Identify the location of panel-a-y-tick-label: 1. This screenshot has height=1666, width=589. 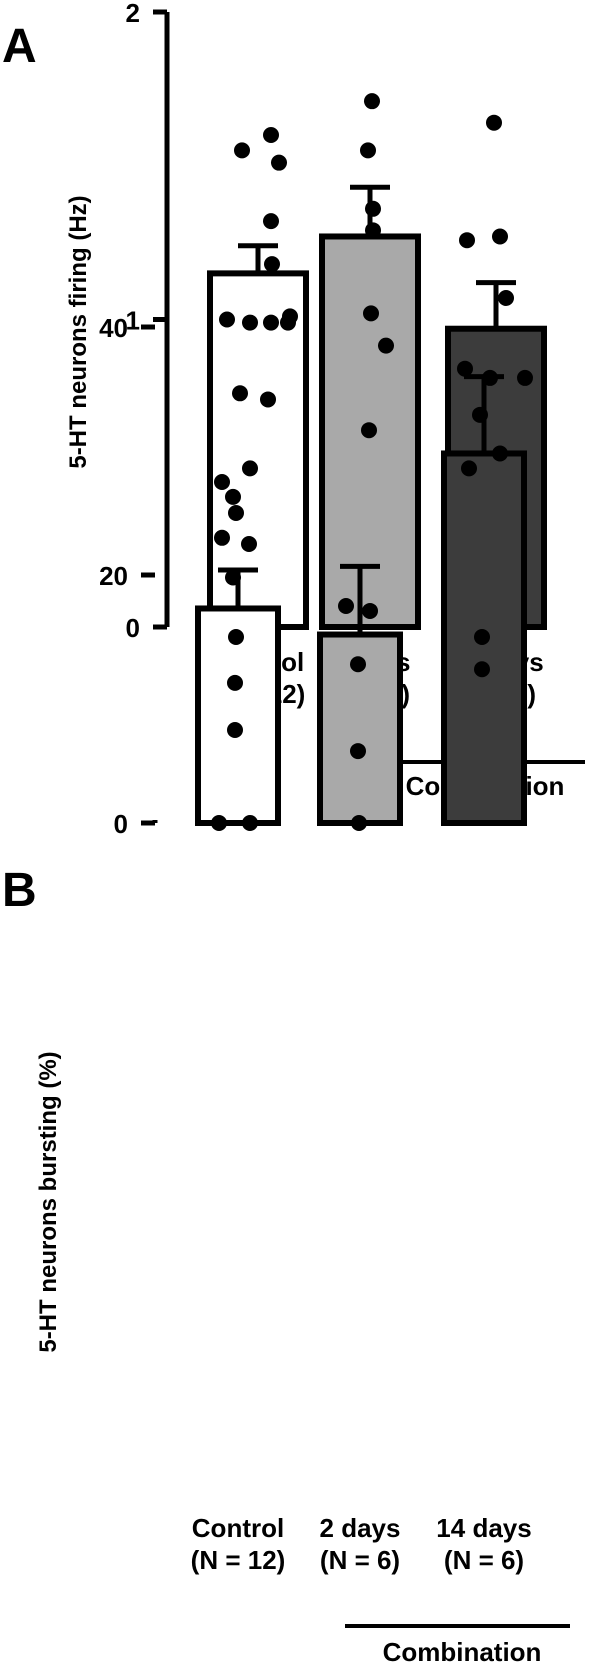
(133, 321).